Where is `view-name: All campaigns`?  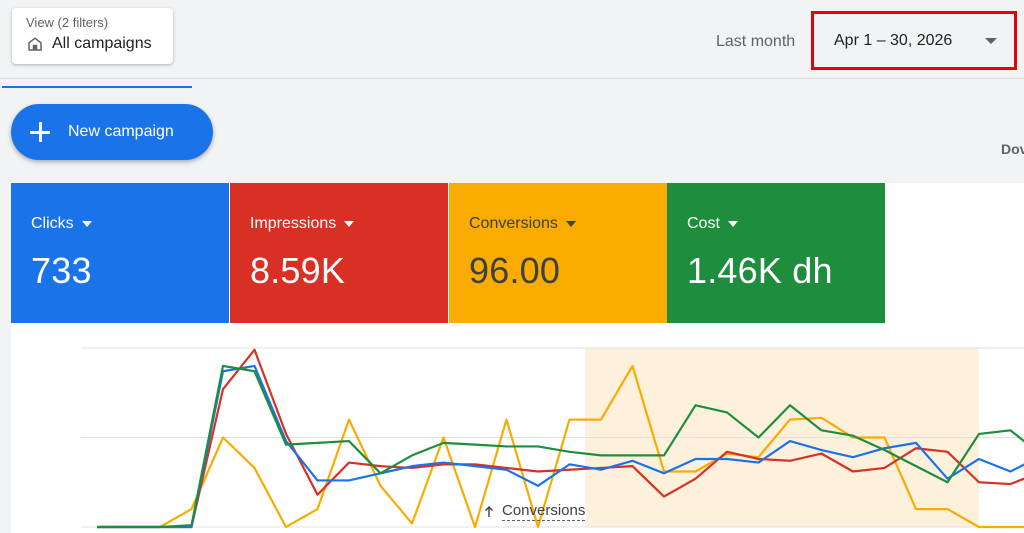
view-name: All campaigns is located at coordinates (102, 43).